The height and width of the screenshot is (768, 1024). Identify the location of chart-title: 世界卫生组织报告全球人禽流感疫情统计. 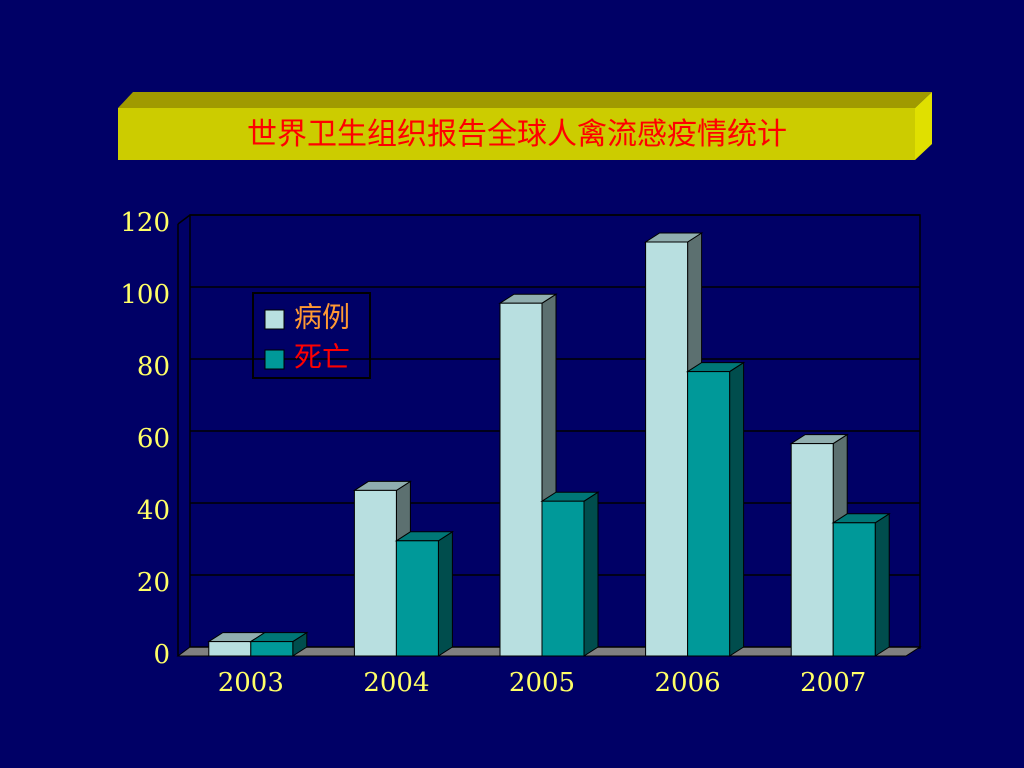
(517, 134).